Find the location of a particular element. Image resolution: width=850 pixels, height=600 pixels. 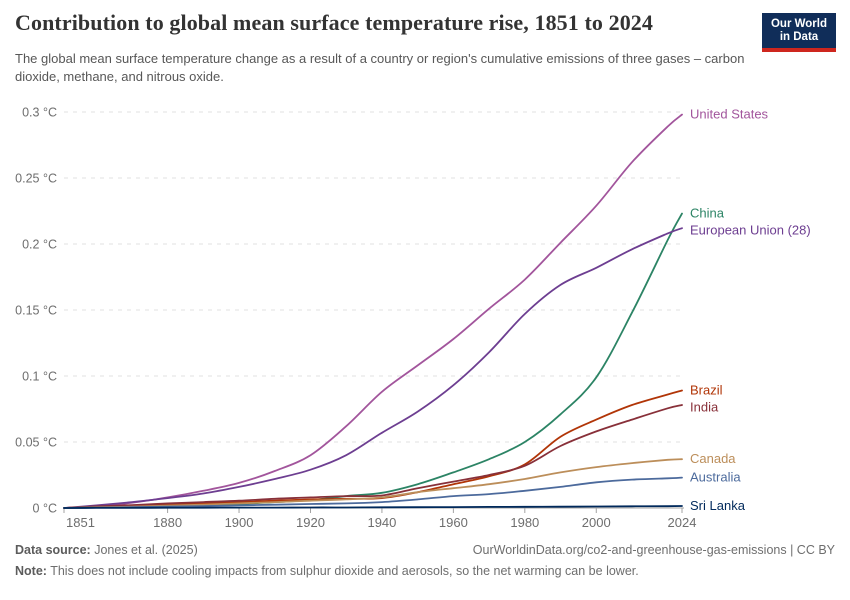

owid-logo: Our World in Data is located at coordinates (799, 32).